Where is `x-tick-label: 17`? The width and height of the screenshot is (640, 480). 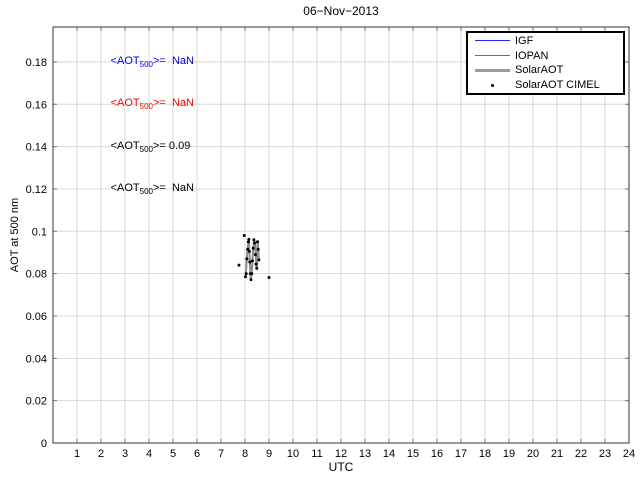 x-tick-label: 17 is located at coordinates (461, 454).